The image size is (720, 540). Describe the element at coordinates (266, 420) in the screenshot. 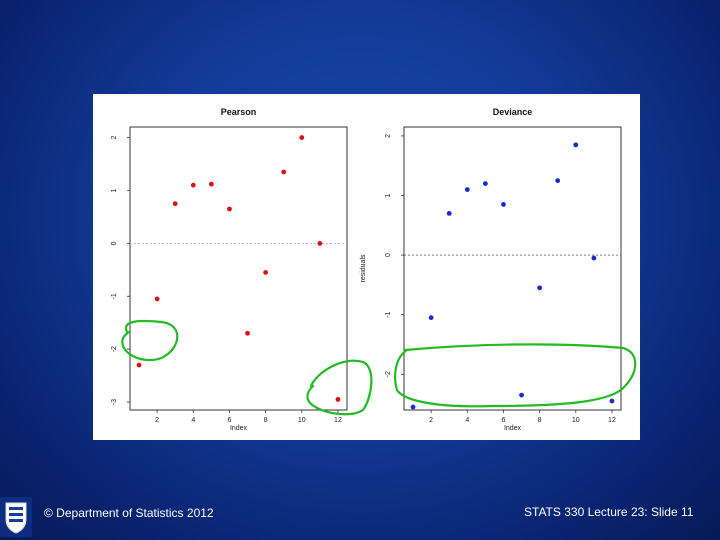

I see `pearson-x-tick-label: 8` at that location.